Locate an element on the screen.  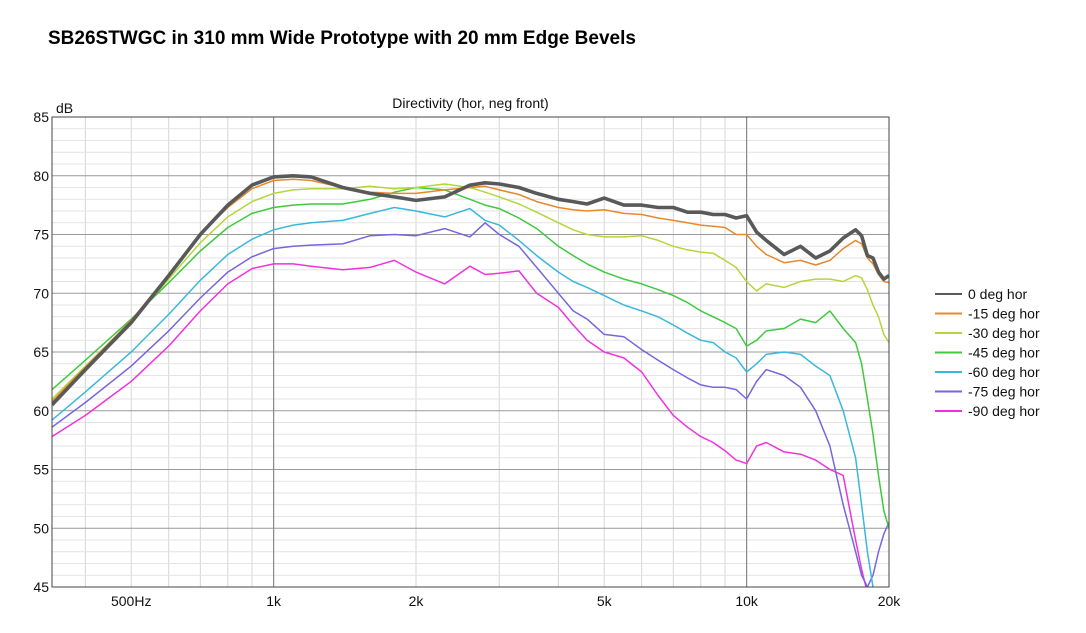
y-tick-label: 75 is located at coordinates (41, 235).